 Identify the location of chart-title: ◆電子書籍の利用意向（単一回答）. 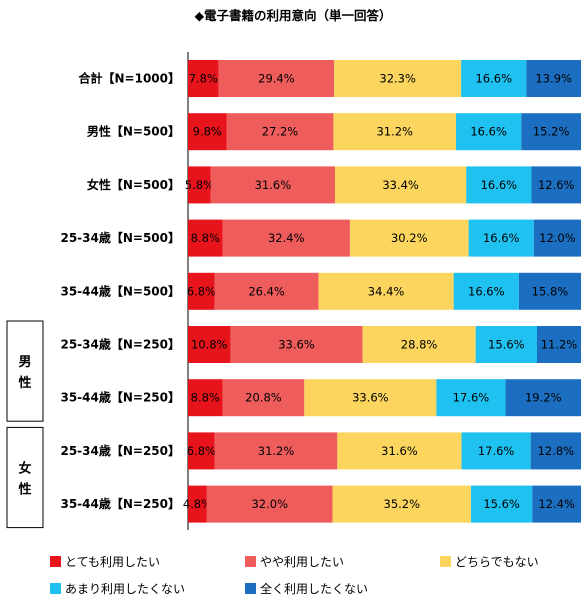
(292, 15).